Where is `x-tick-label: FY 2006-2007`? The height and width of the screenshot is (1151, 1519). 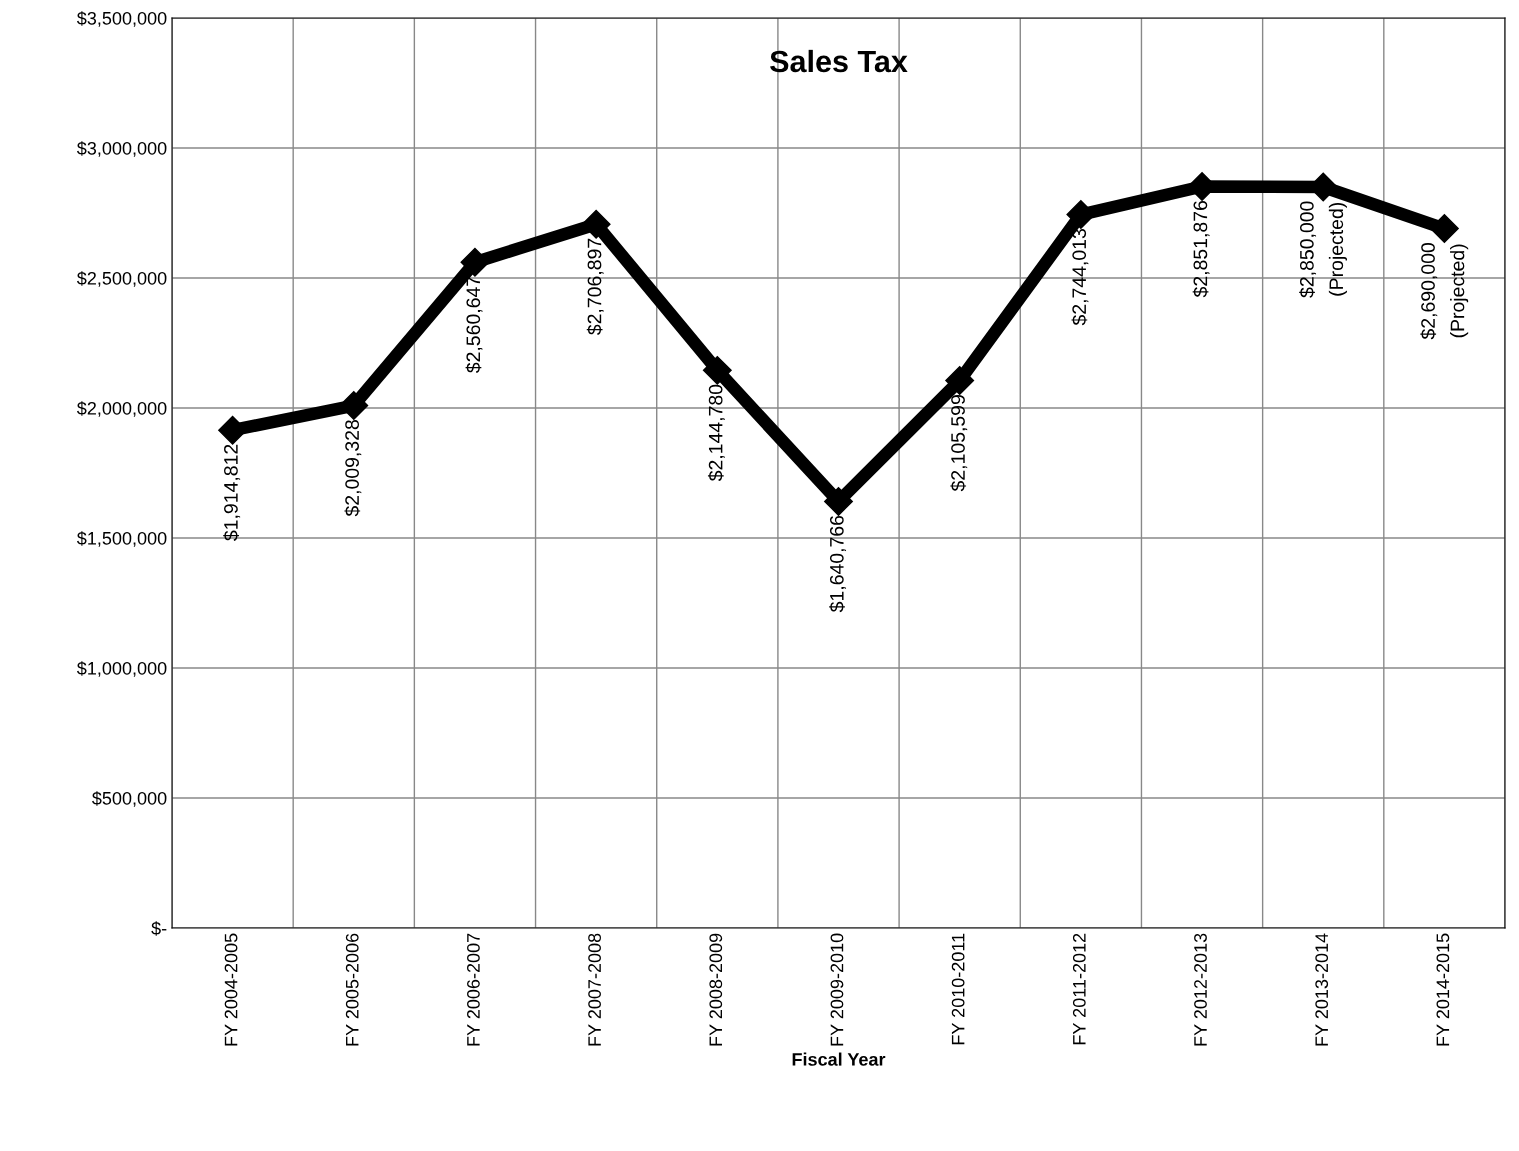 x-tick-label: FY 2006-2007 is located at coordinates (473, 989).